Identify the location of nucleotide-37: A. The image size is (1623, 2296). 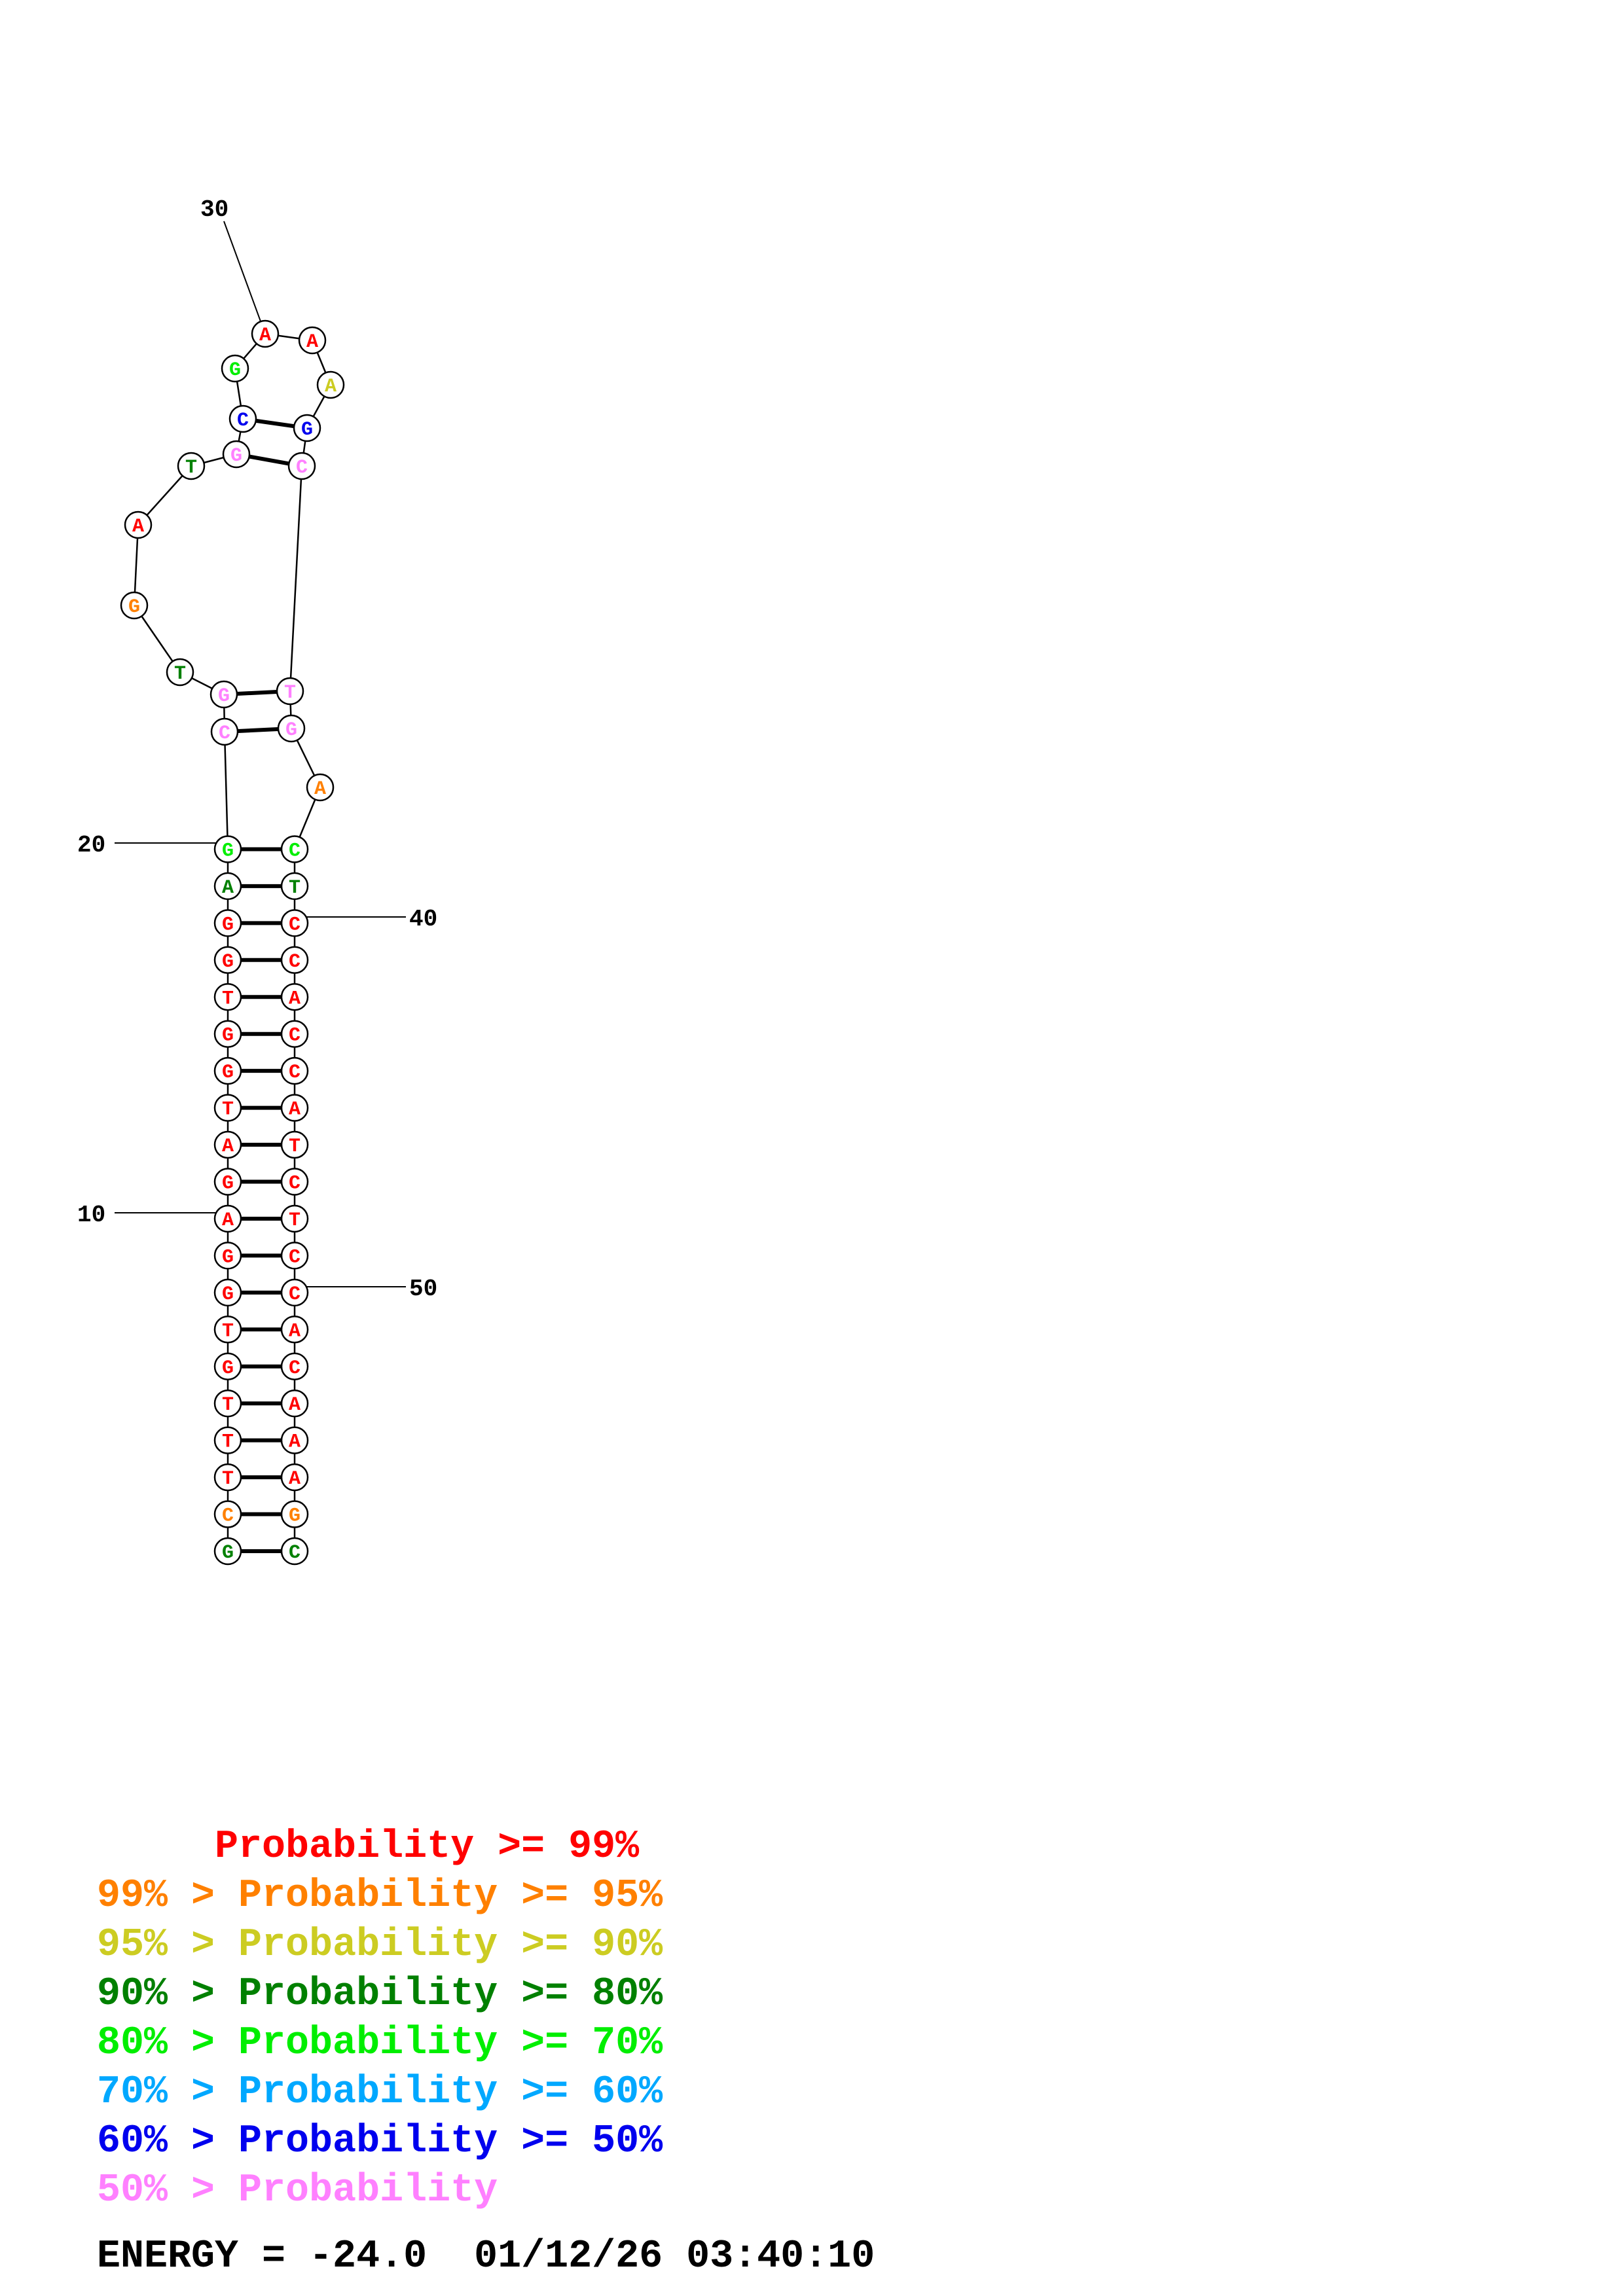
(320, 787).